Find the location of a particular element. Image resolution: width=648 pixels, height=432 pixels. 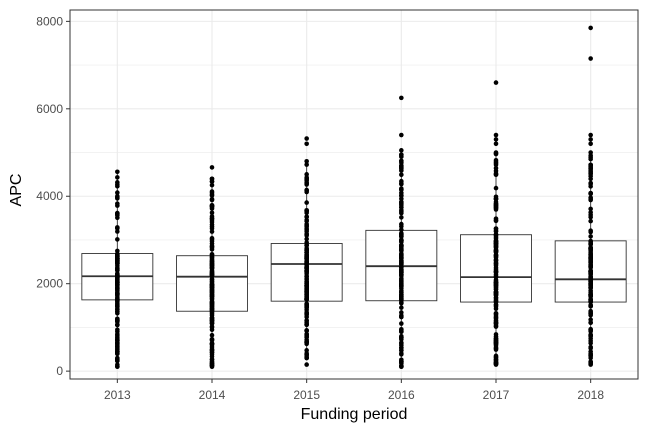

y-tick-label: 6000 is located at coordinates (49, 109).